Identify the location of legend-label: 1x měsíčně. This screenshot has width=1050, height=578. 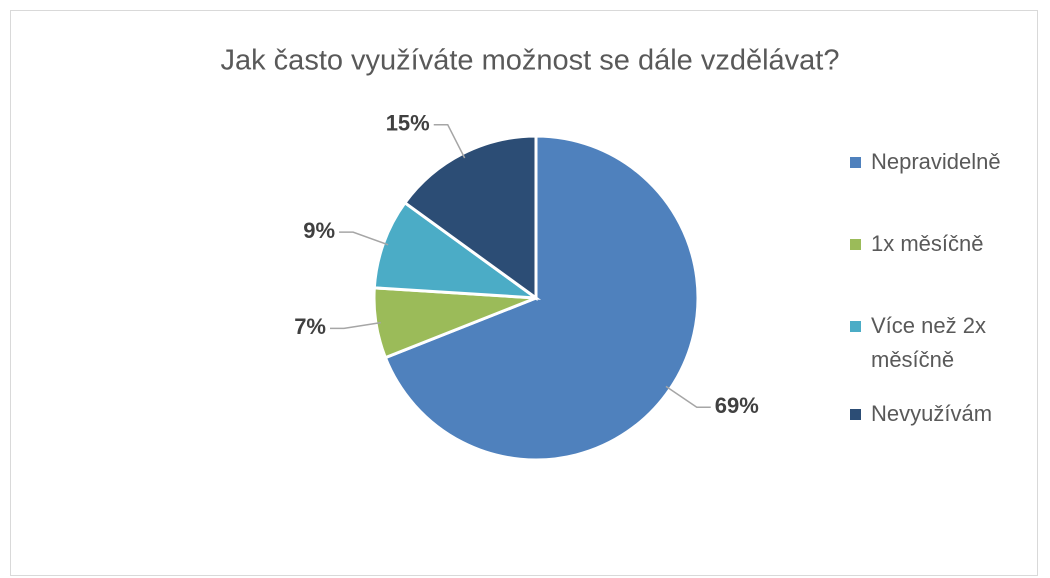
(927, 243).